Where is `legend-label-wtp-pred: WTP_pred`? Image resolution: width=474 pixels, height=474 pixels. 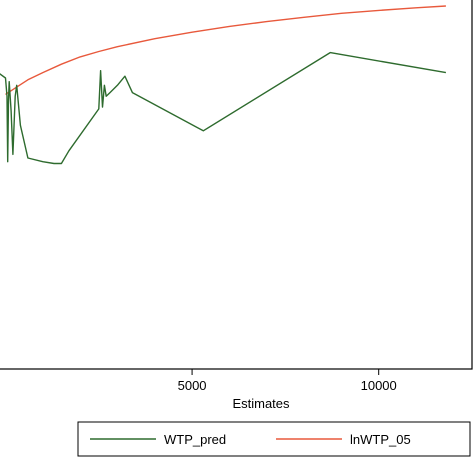 legend-label-wtp-pred: WTP_pred is located at coordinates (195, 439).